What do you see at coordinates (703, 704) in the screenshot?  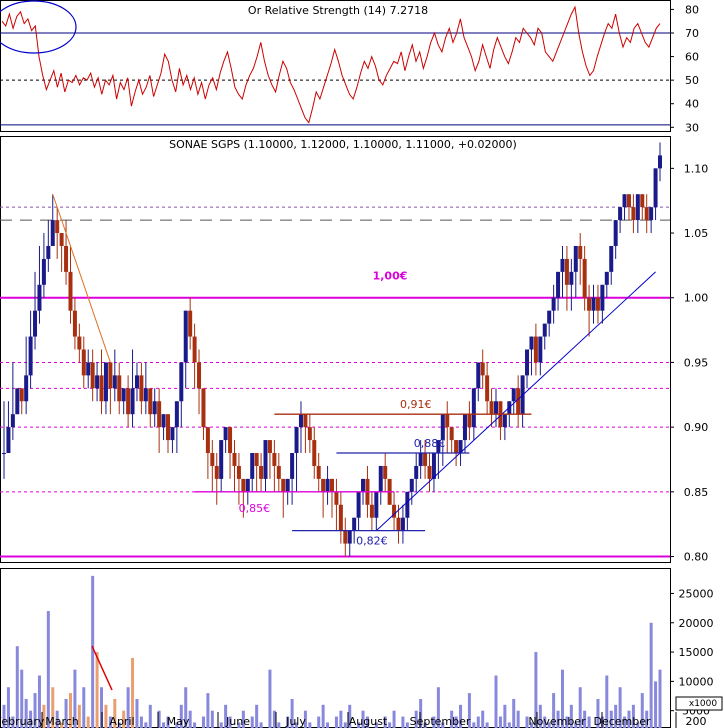 I see `volume-unit-label: x1000` at bounding box center [703, 704].